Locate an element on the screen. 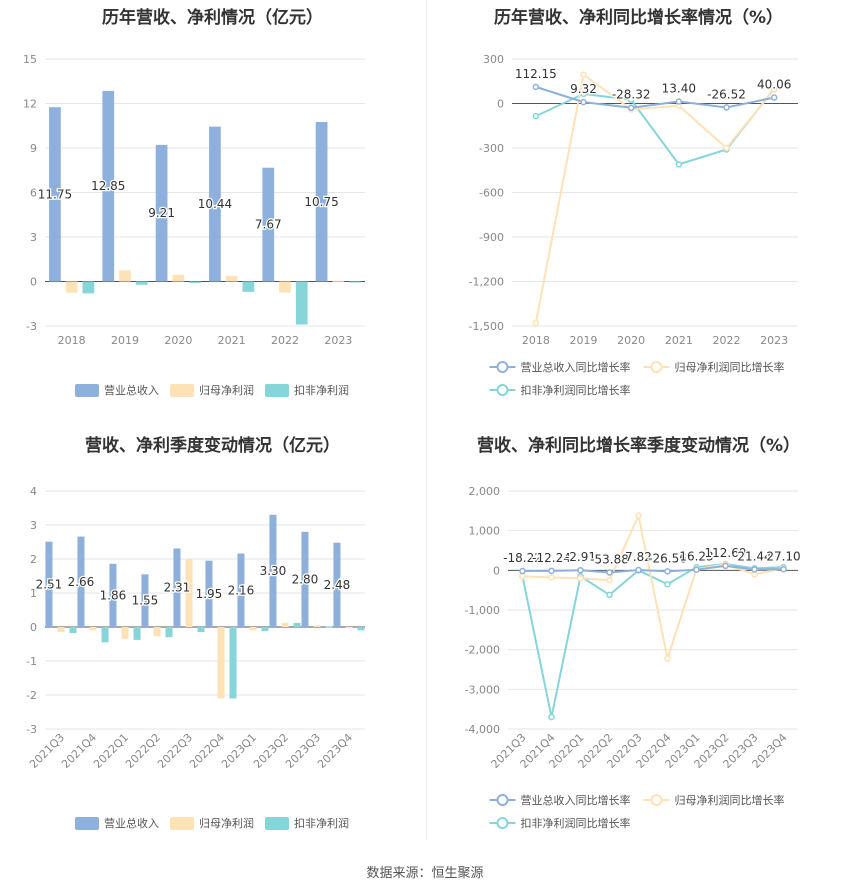 The image size is (850, 891). data-label: -26.52 is located at coordinates (726, 94).